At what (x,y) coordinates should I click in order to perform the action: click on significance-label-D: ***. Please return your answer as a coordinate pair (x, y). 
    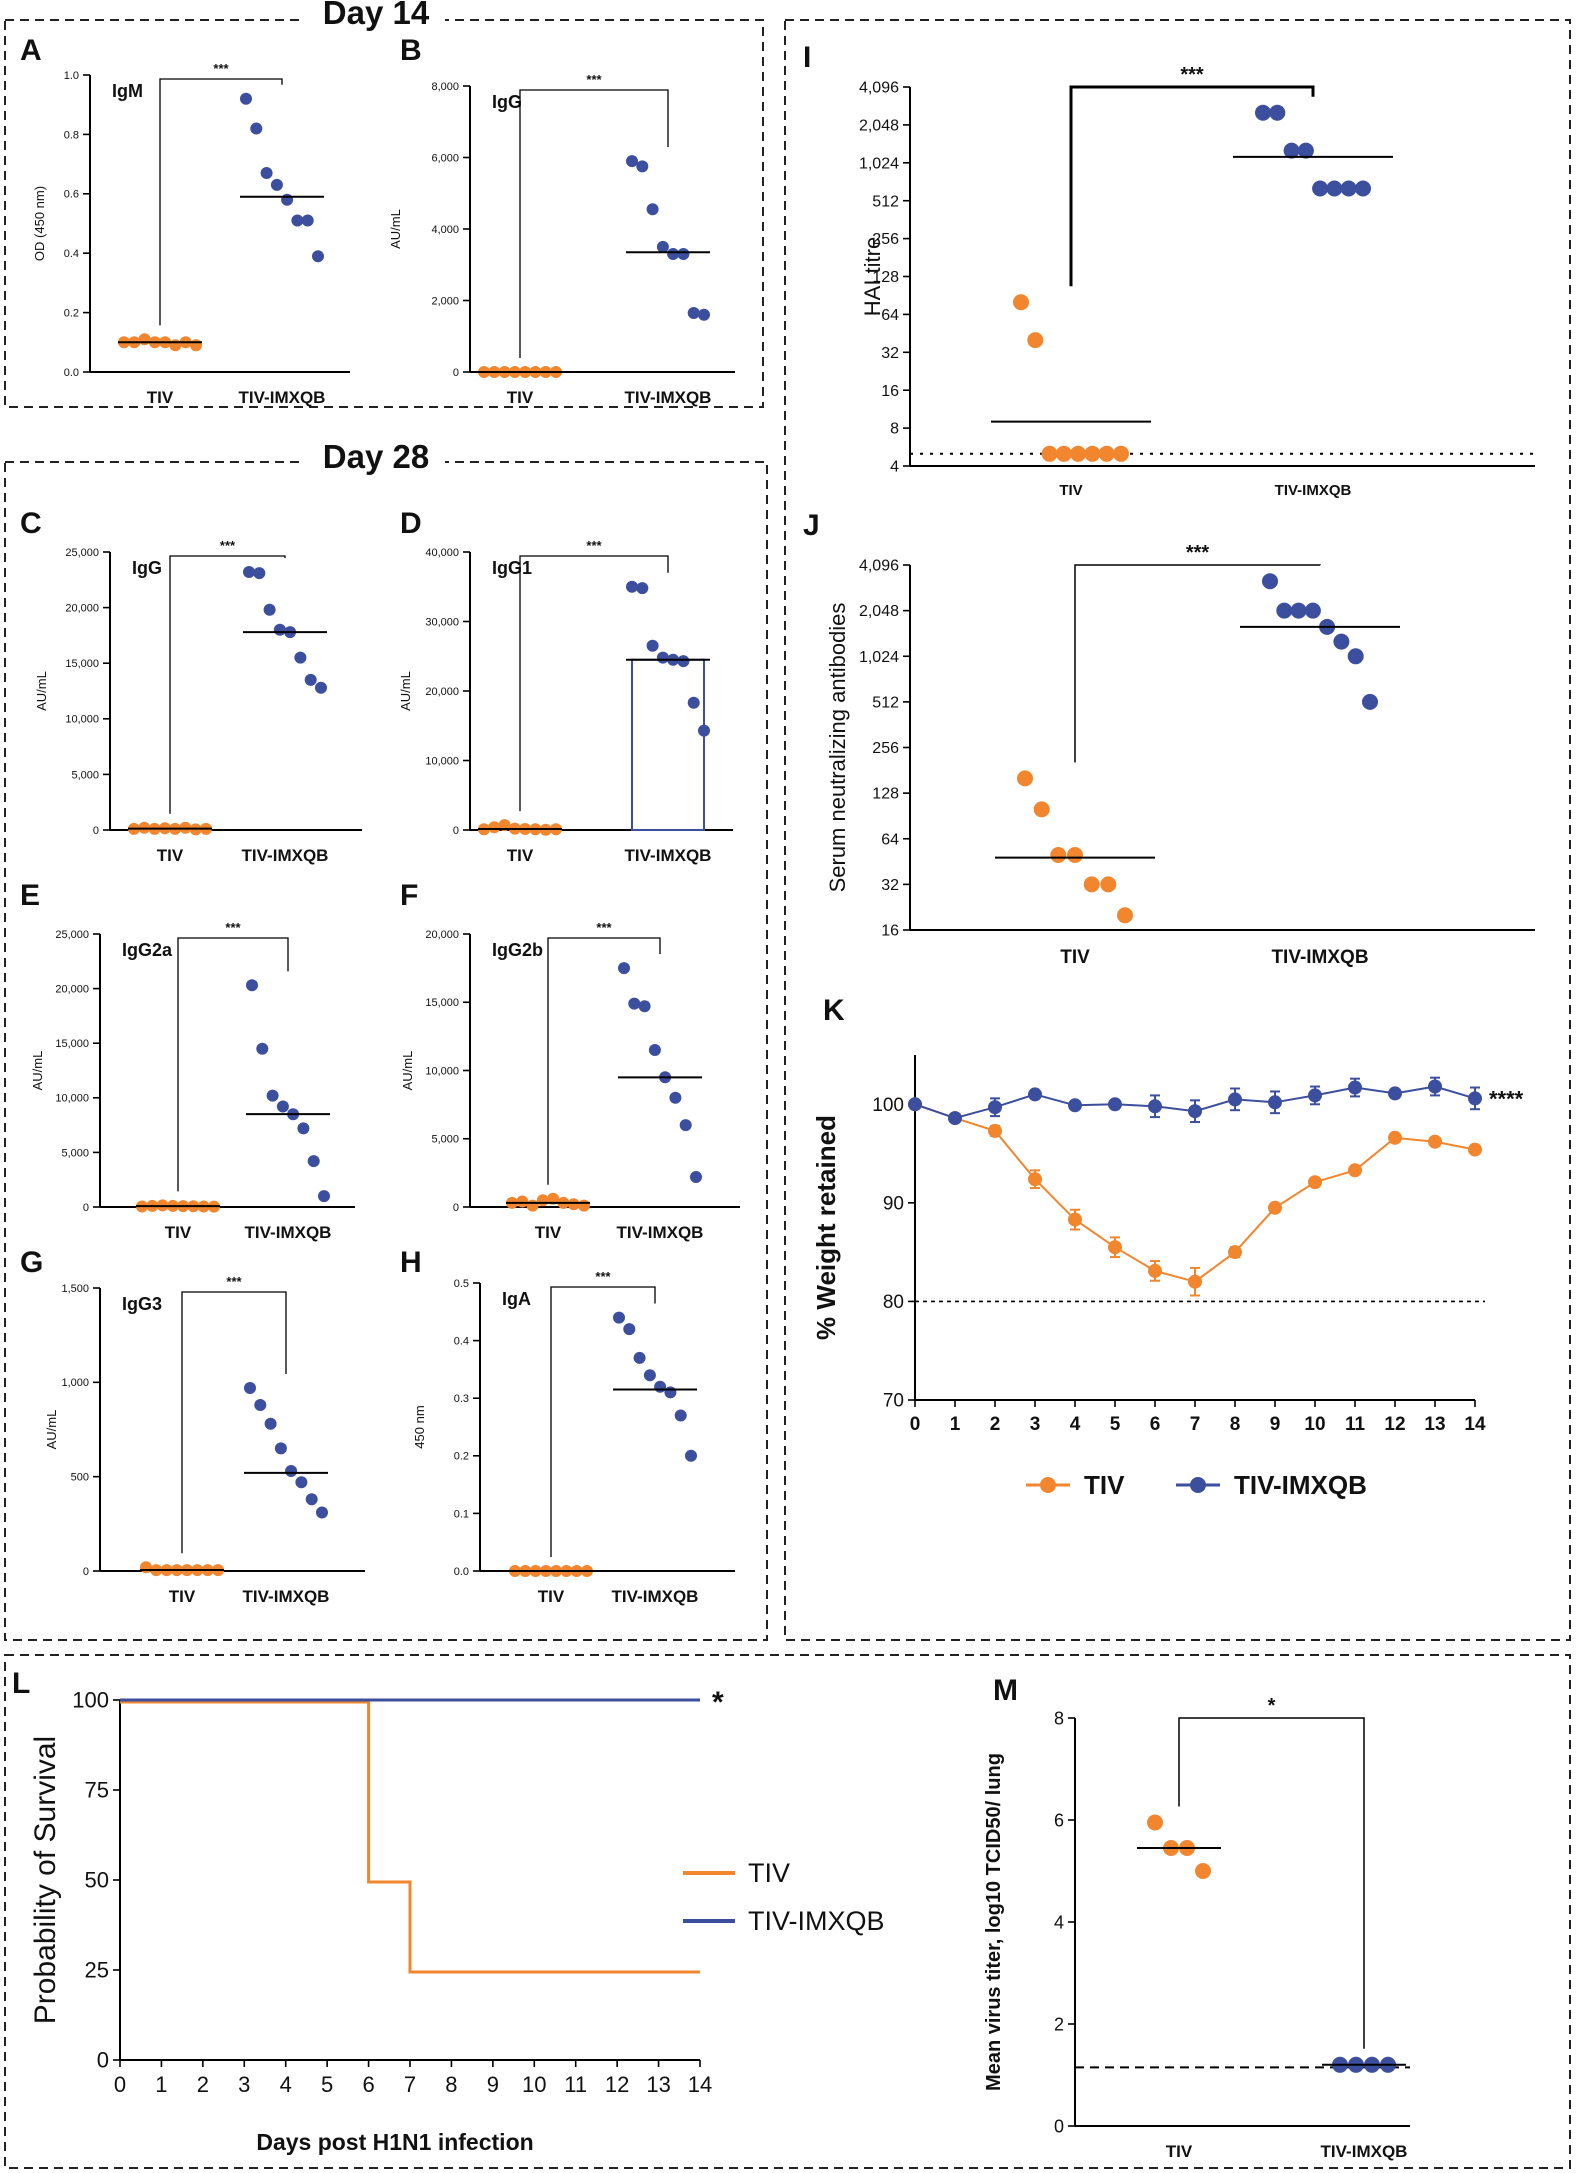
    Looking at the image, I should click on (594, 545).